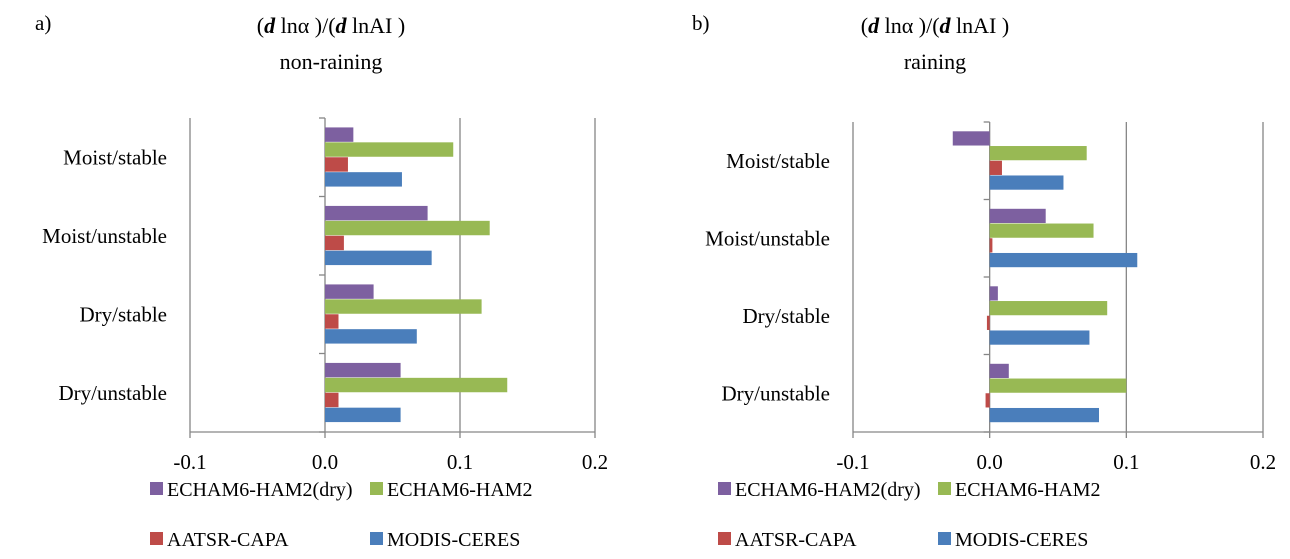  Describe the element at coordinates (43, 23) in the screenshot. I see `panel-label: a)` at that location.